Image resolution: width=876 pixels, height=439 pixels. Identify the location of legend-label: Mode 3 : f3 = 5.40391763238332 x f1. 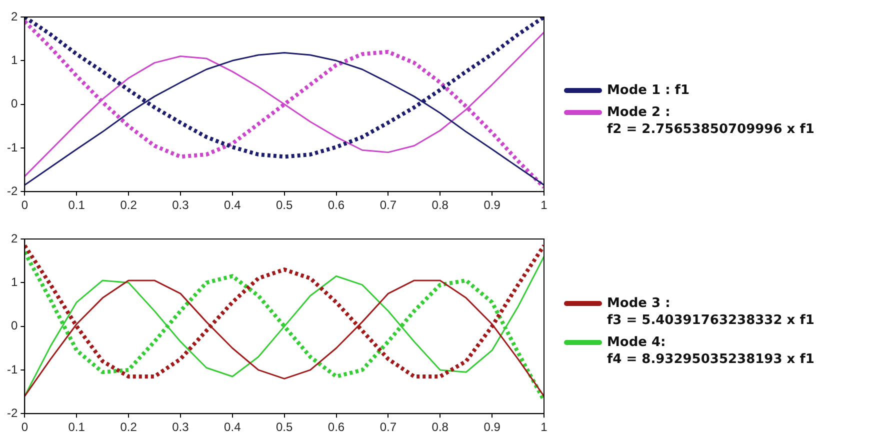
(710, 312).